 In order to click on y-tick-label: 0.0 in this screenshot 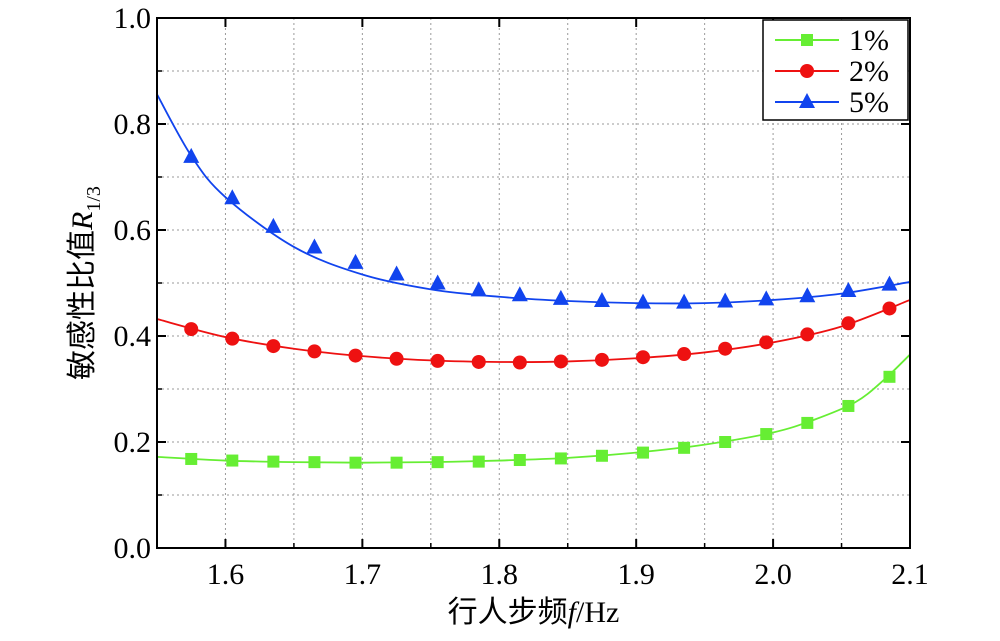, I will do `click(133, 548)`.